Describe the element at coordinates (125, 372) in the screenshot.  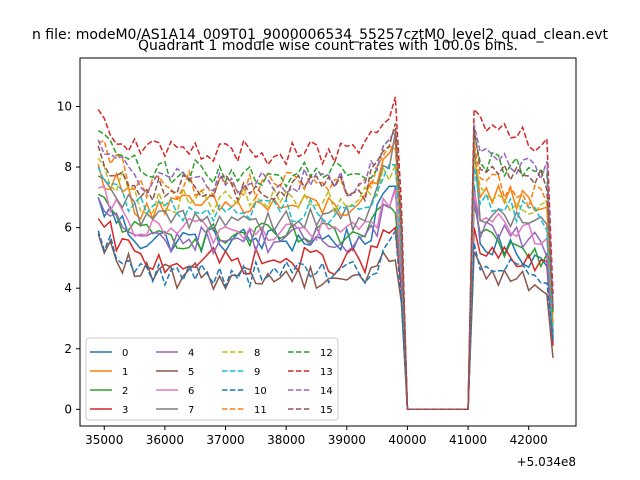
I see `legend-label-1: 1` at that location.